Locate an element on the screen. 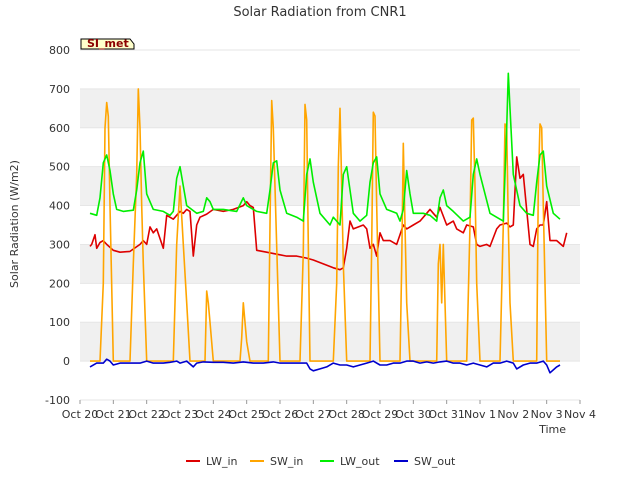 The image size is (640, 480). badge-box is located at coordinates (107, 44).